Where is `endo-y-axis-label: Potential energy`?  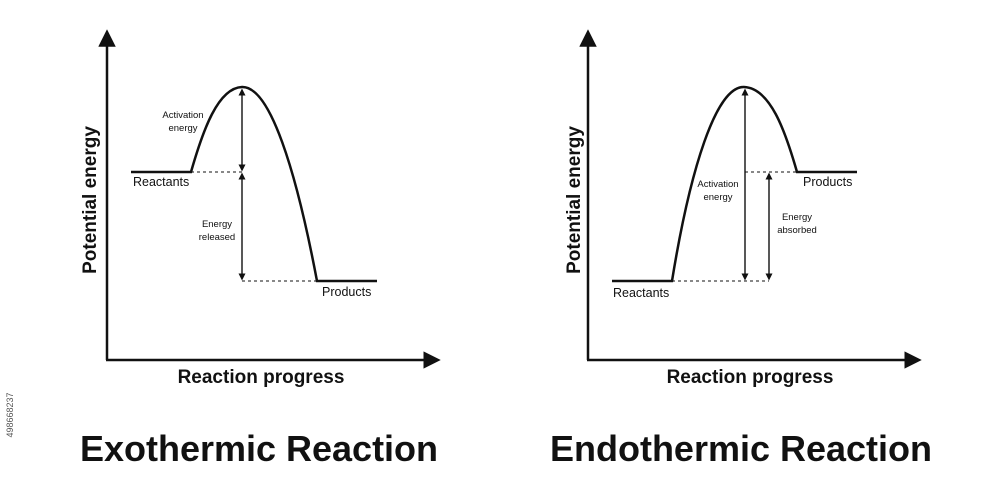
endo-y-axis-label: Potential energy is located at coordinates (574, 200).